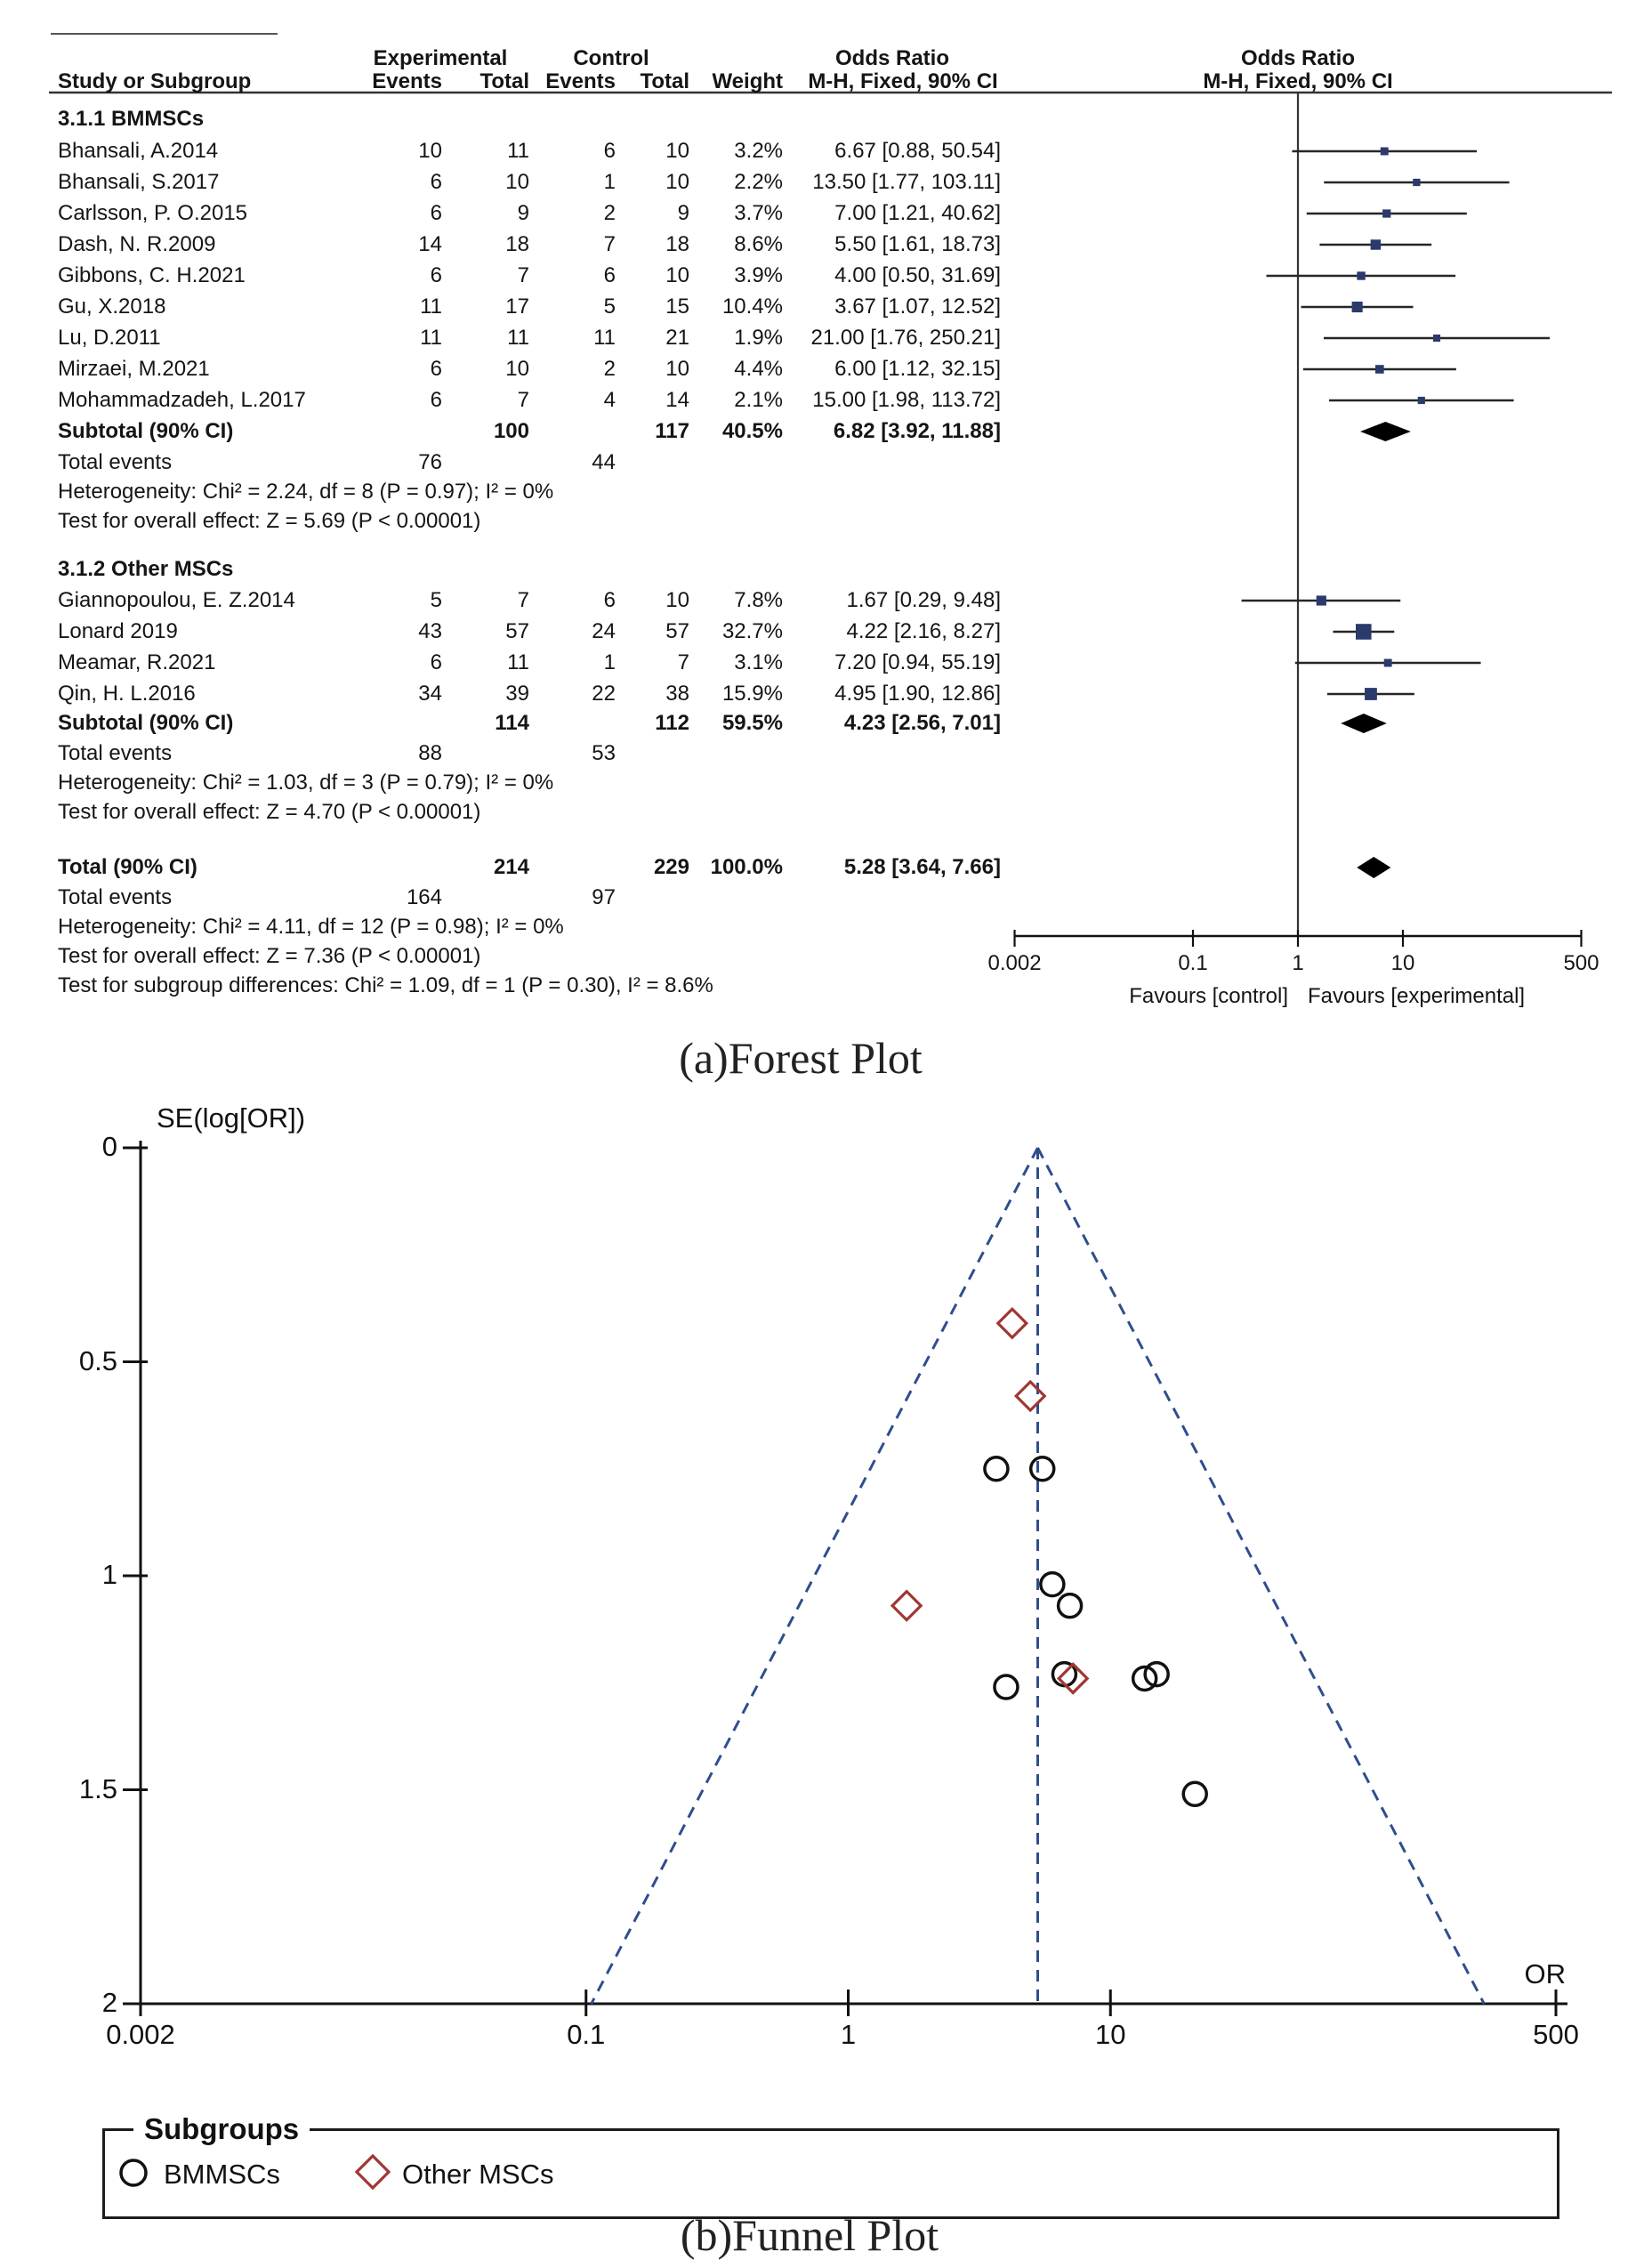  What do you see at coordinates (758, 369) in the screenshot?
I see `weight-value: 4.4%` at bounding box center [758, 369].